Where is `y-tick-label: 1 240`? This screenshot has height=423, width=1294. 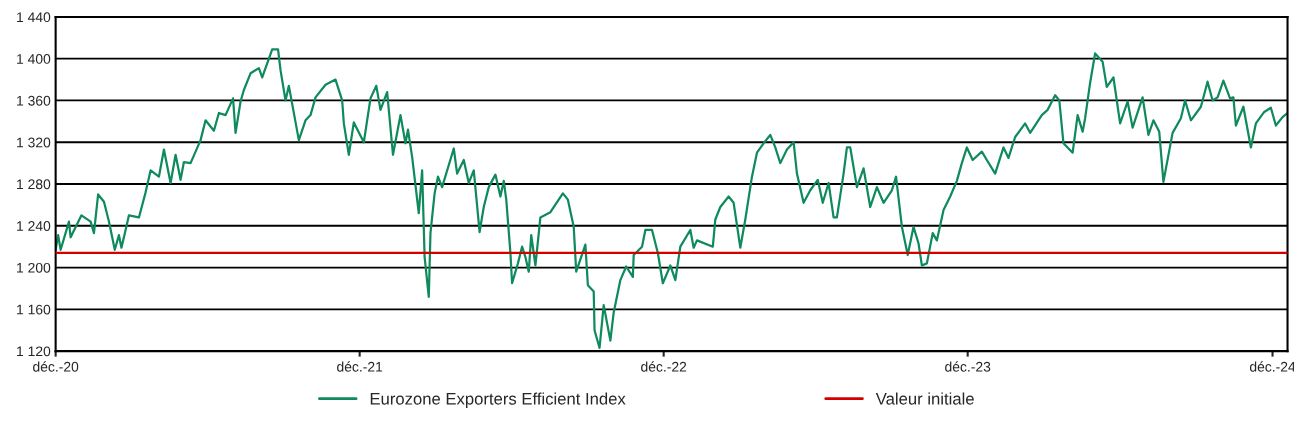
y-tick-label: 1 240 is located at coordinates (34, 226).